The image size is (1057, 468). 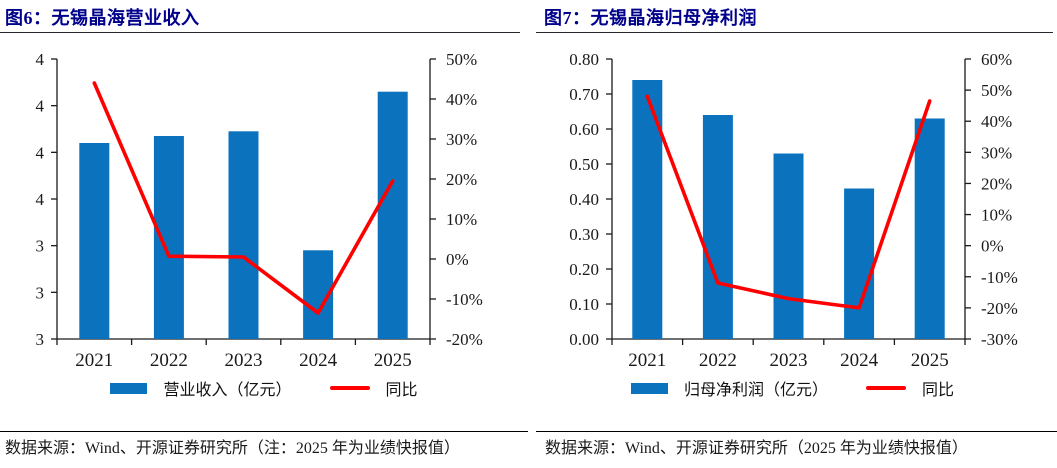 What do you see at coordinates (584, 304) in the screenshot?
I see `left-axis-label: 0.10` at bounding box center [584, 304].